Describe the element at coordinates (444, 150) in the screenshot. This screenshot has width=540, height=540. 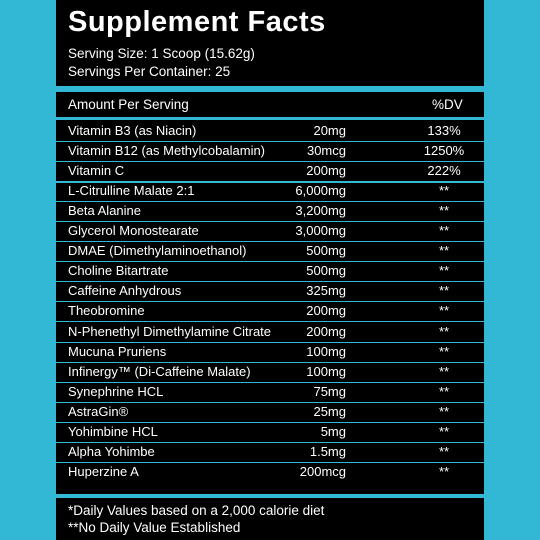
I see `nutrient-dv: 1250%` at that location.